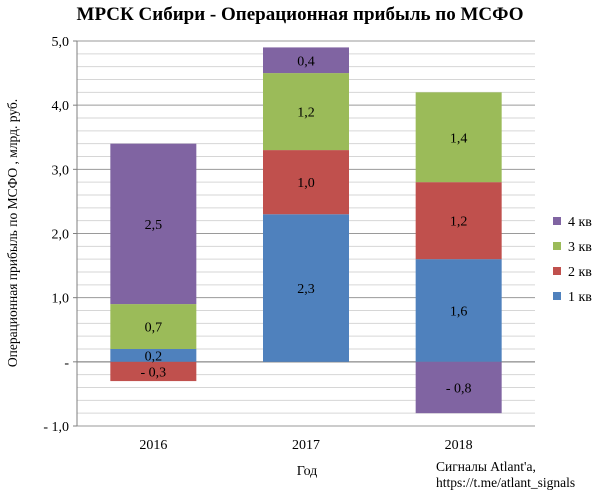  Describe the element at coordinates (557, 221) in the screenshot. I see `legend-swatch-4-кв` at that location.